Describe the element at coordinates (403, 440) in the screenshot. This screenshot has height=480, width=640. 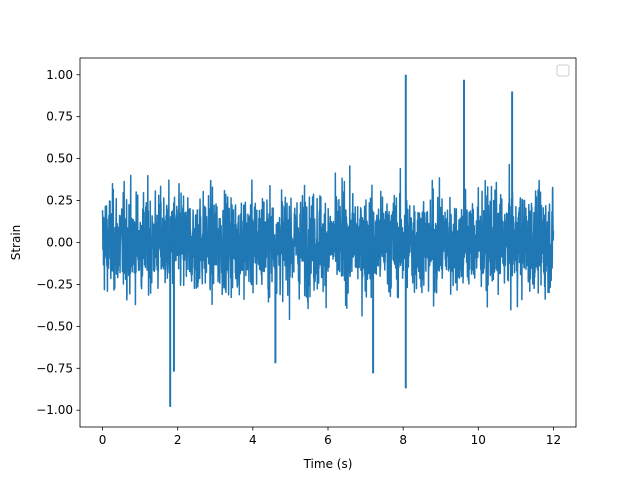
I see `x-tick-label: 8` at that location.